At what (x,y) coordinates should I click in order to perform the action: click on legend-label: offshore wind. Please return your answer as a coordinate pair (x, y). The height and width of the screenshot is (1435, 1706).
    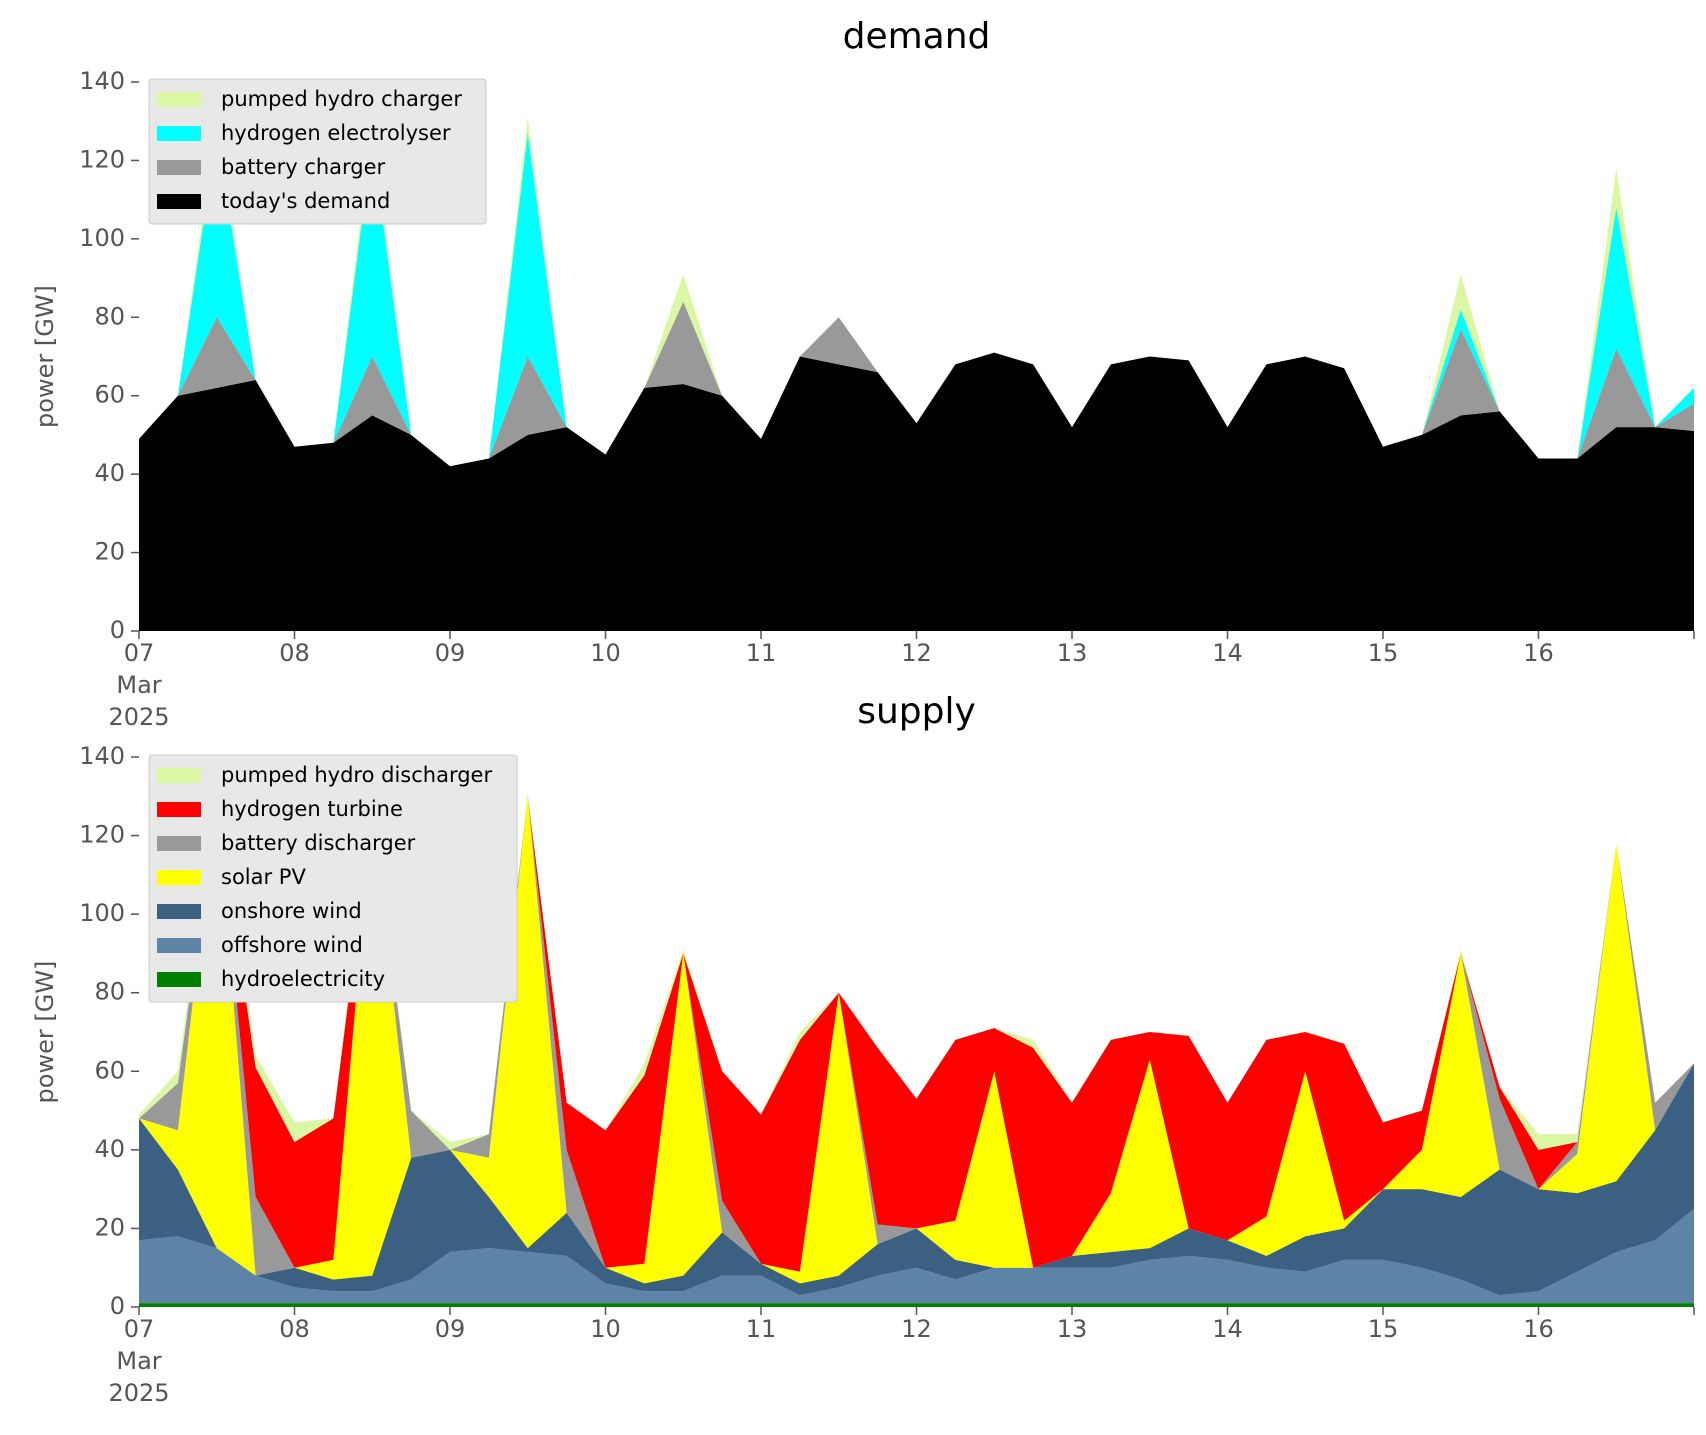
    Looking at the image, I should click on (292, 945).